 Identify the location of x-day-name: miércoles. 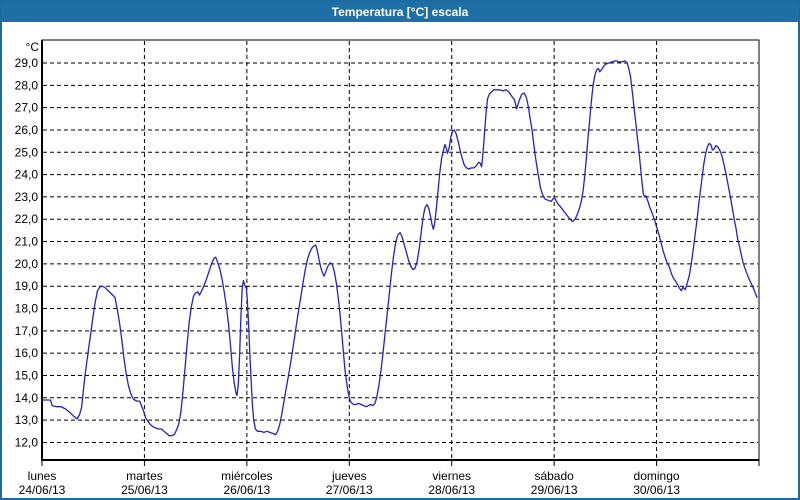
(246, 476).